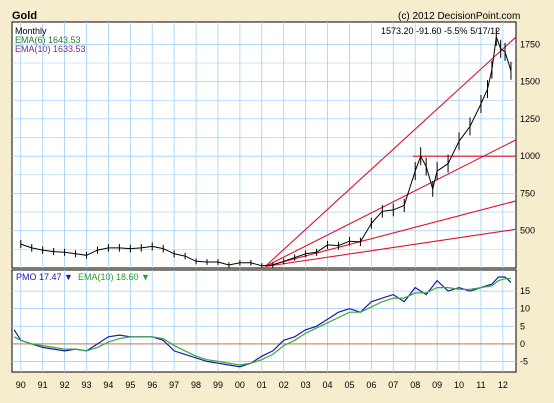 The image size is (554, 403). What do you see at coordinates (522, 344) in the screenshot?
I see `pmo-y-tick-label: 0` at bounding box center [522, 344].